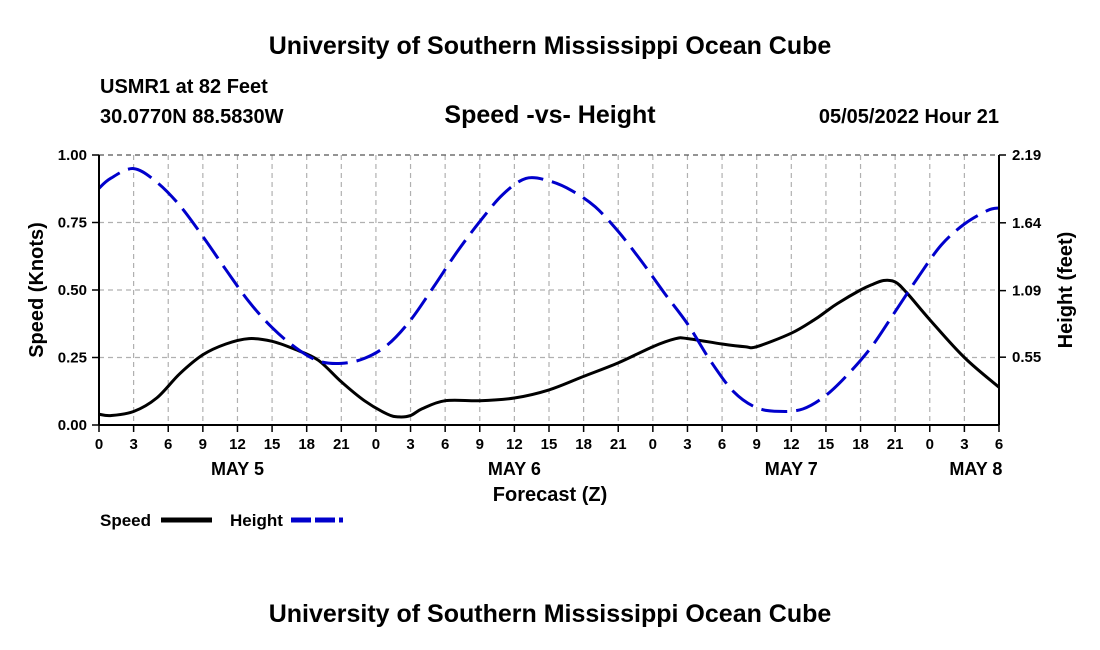  What do you see at coordinates (256, 520) in the screenshot?
I see `legend-label-height: Height` at bounding box center [256, 520].